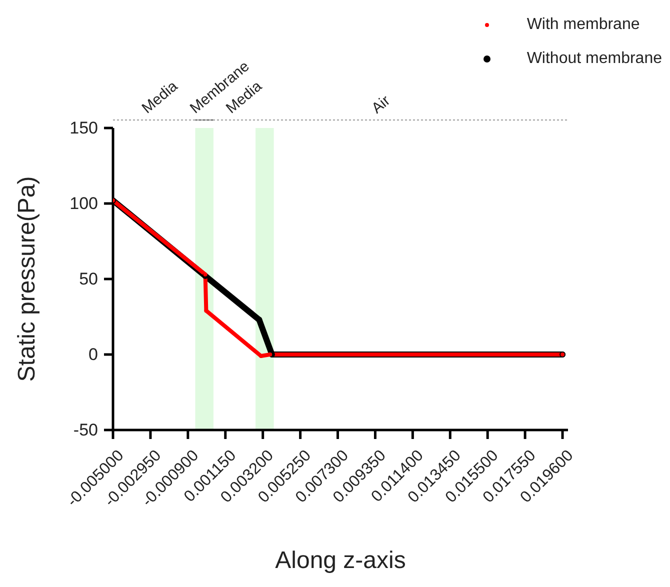 This screenshot has width=670, height=587. I want to click on legend-label: Without membrane, so click(594, 59).